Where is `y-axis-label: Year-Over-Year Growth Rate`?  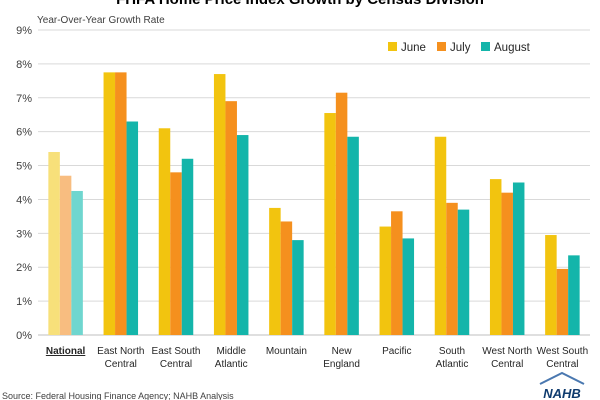
y-axis-label: Year-Over-Year Growth Rate is located at coordinates (101, 20).